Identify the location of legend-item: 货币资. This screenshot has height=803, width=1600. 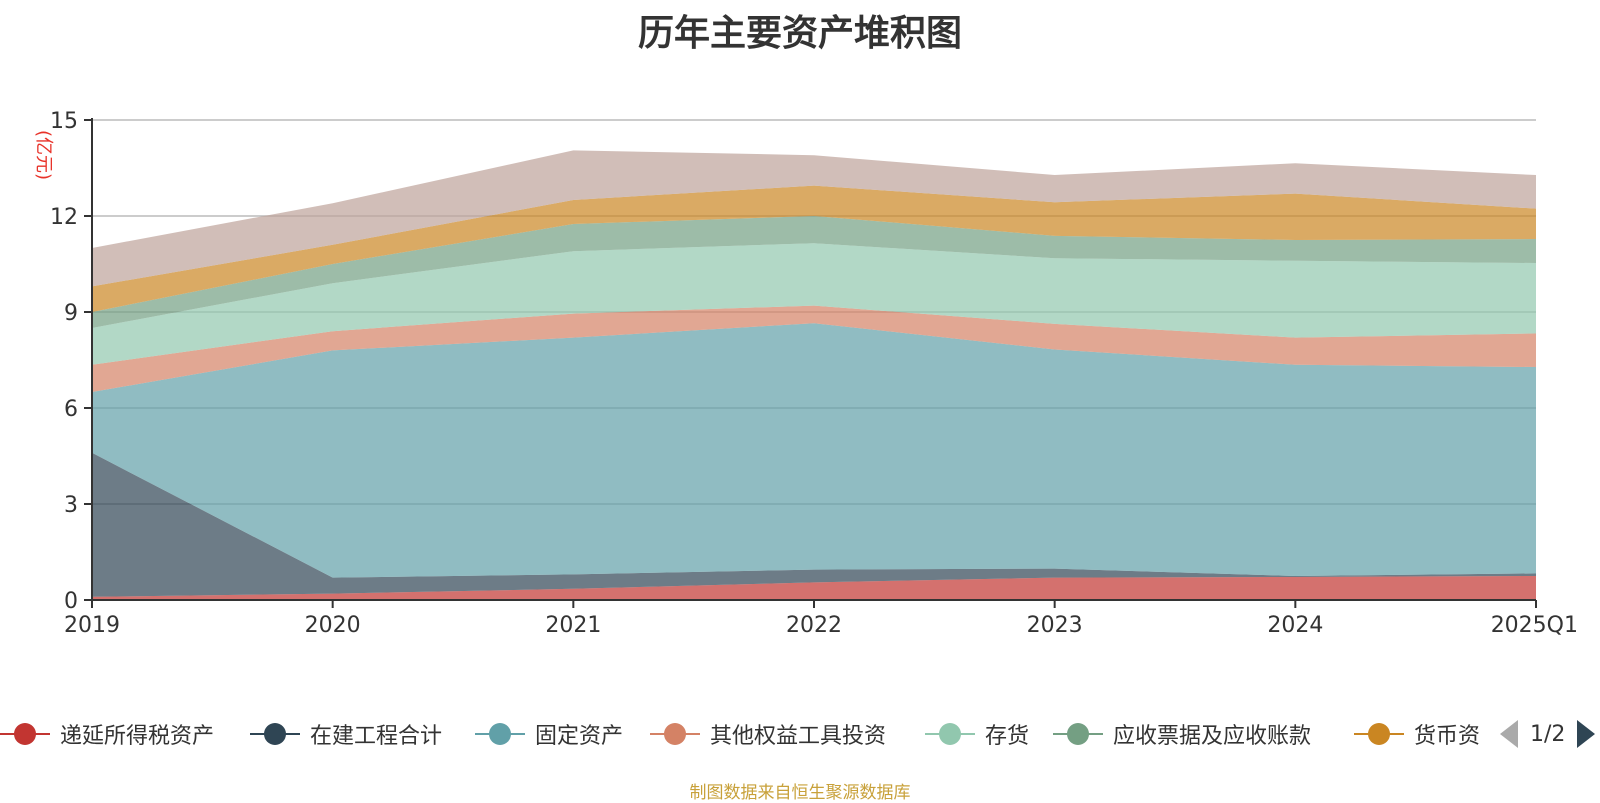
(1417, 734).